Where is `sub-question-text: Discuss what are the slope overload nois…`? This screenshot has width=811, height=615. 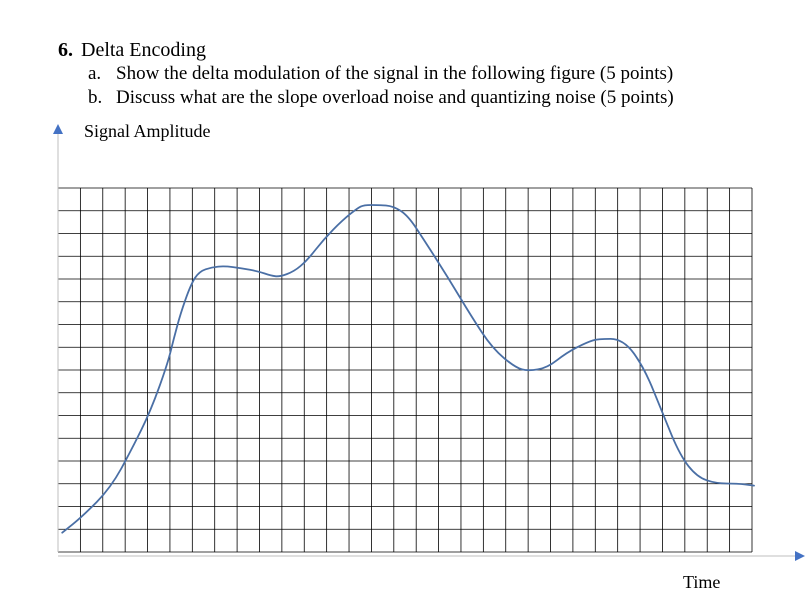
sub-question-text: Discuss what are the slope overload nois… is located at coordinates (395, 97).